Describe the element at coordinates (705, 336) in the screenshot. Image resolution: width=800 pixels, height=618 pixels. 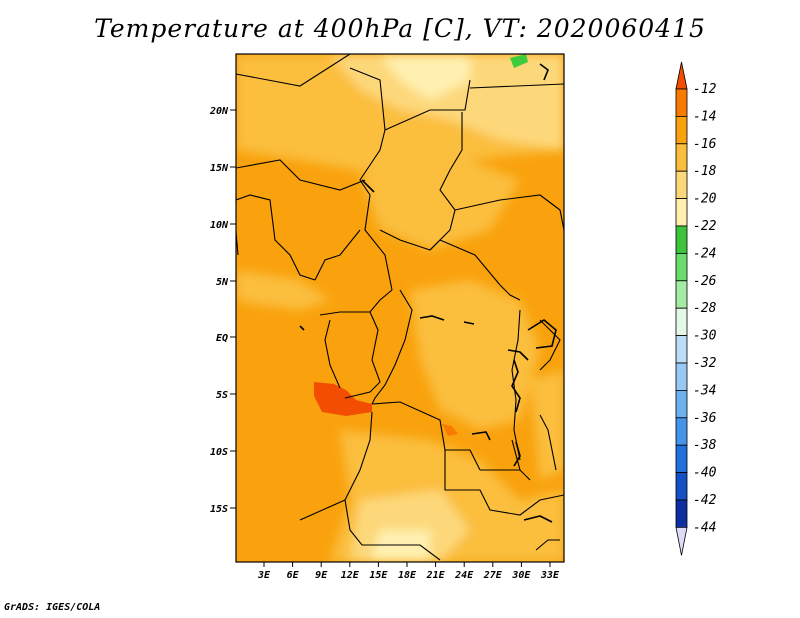
I see `colorbar-label: -30` at that location.